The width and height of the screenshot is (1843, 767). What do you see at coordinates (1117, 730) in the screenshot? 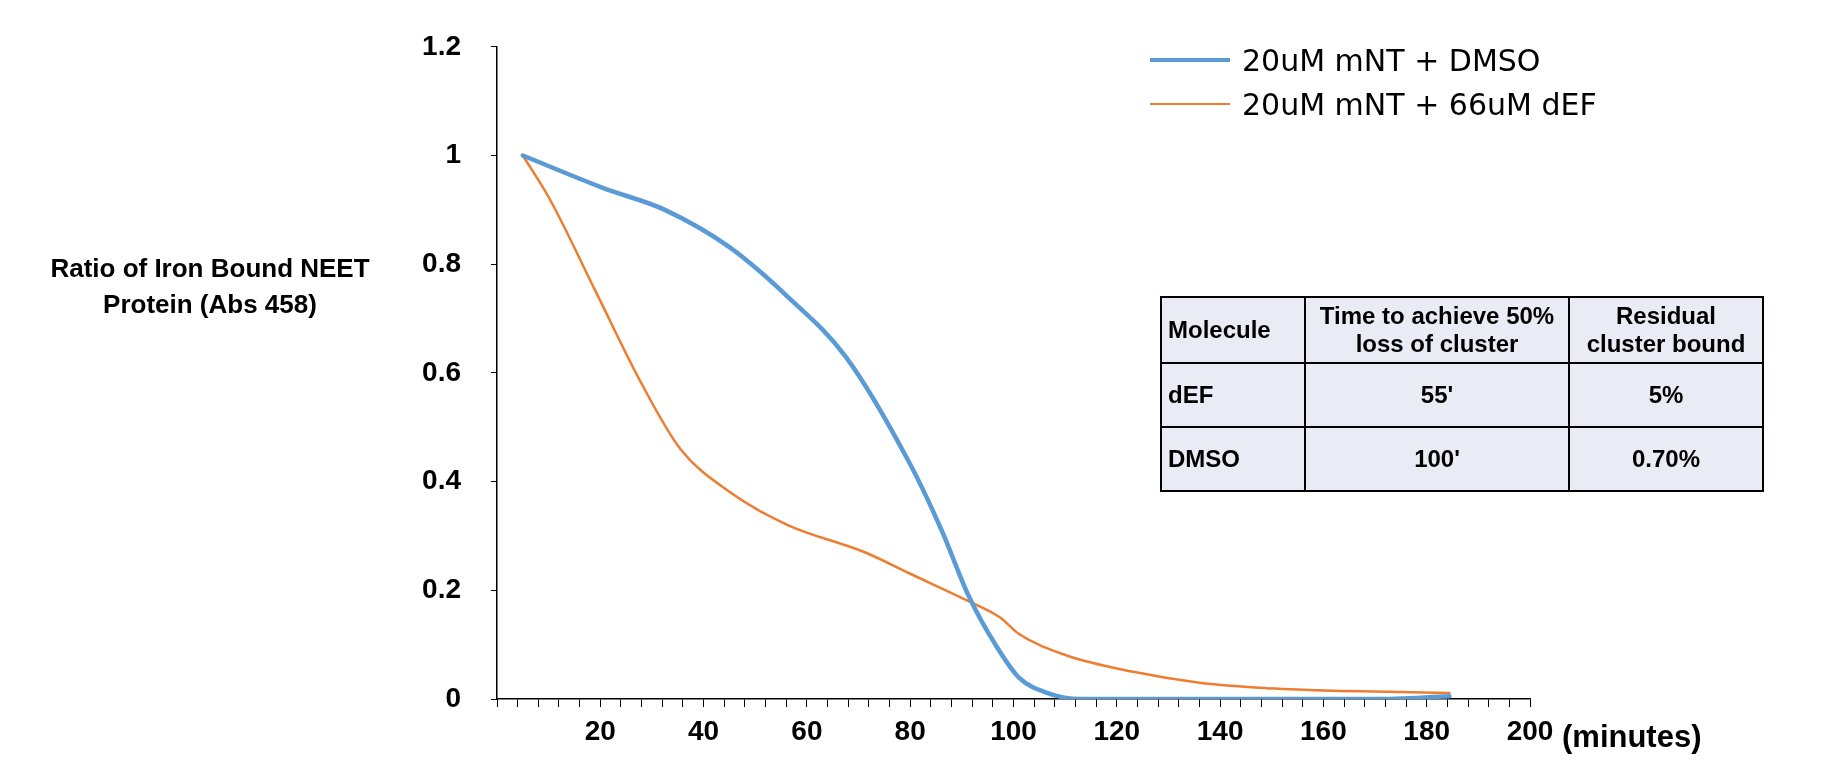
I see `x-tick-label: 120` at bounding box center [1117, 730].